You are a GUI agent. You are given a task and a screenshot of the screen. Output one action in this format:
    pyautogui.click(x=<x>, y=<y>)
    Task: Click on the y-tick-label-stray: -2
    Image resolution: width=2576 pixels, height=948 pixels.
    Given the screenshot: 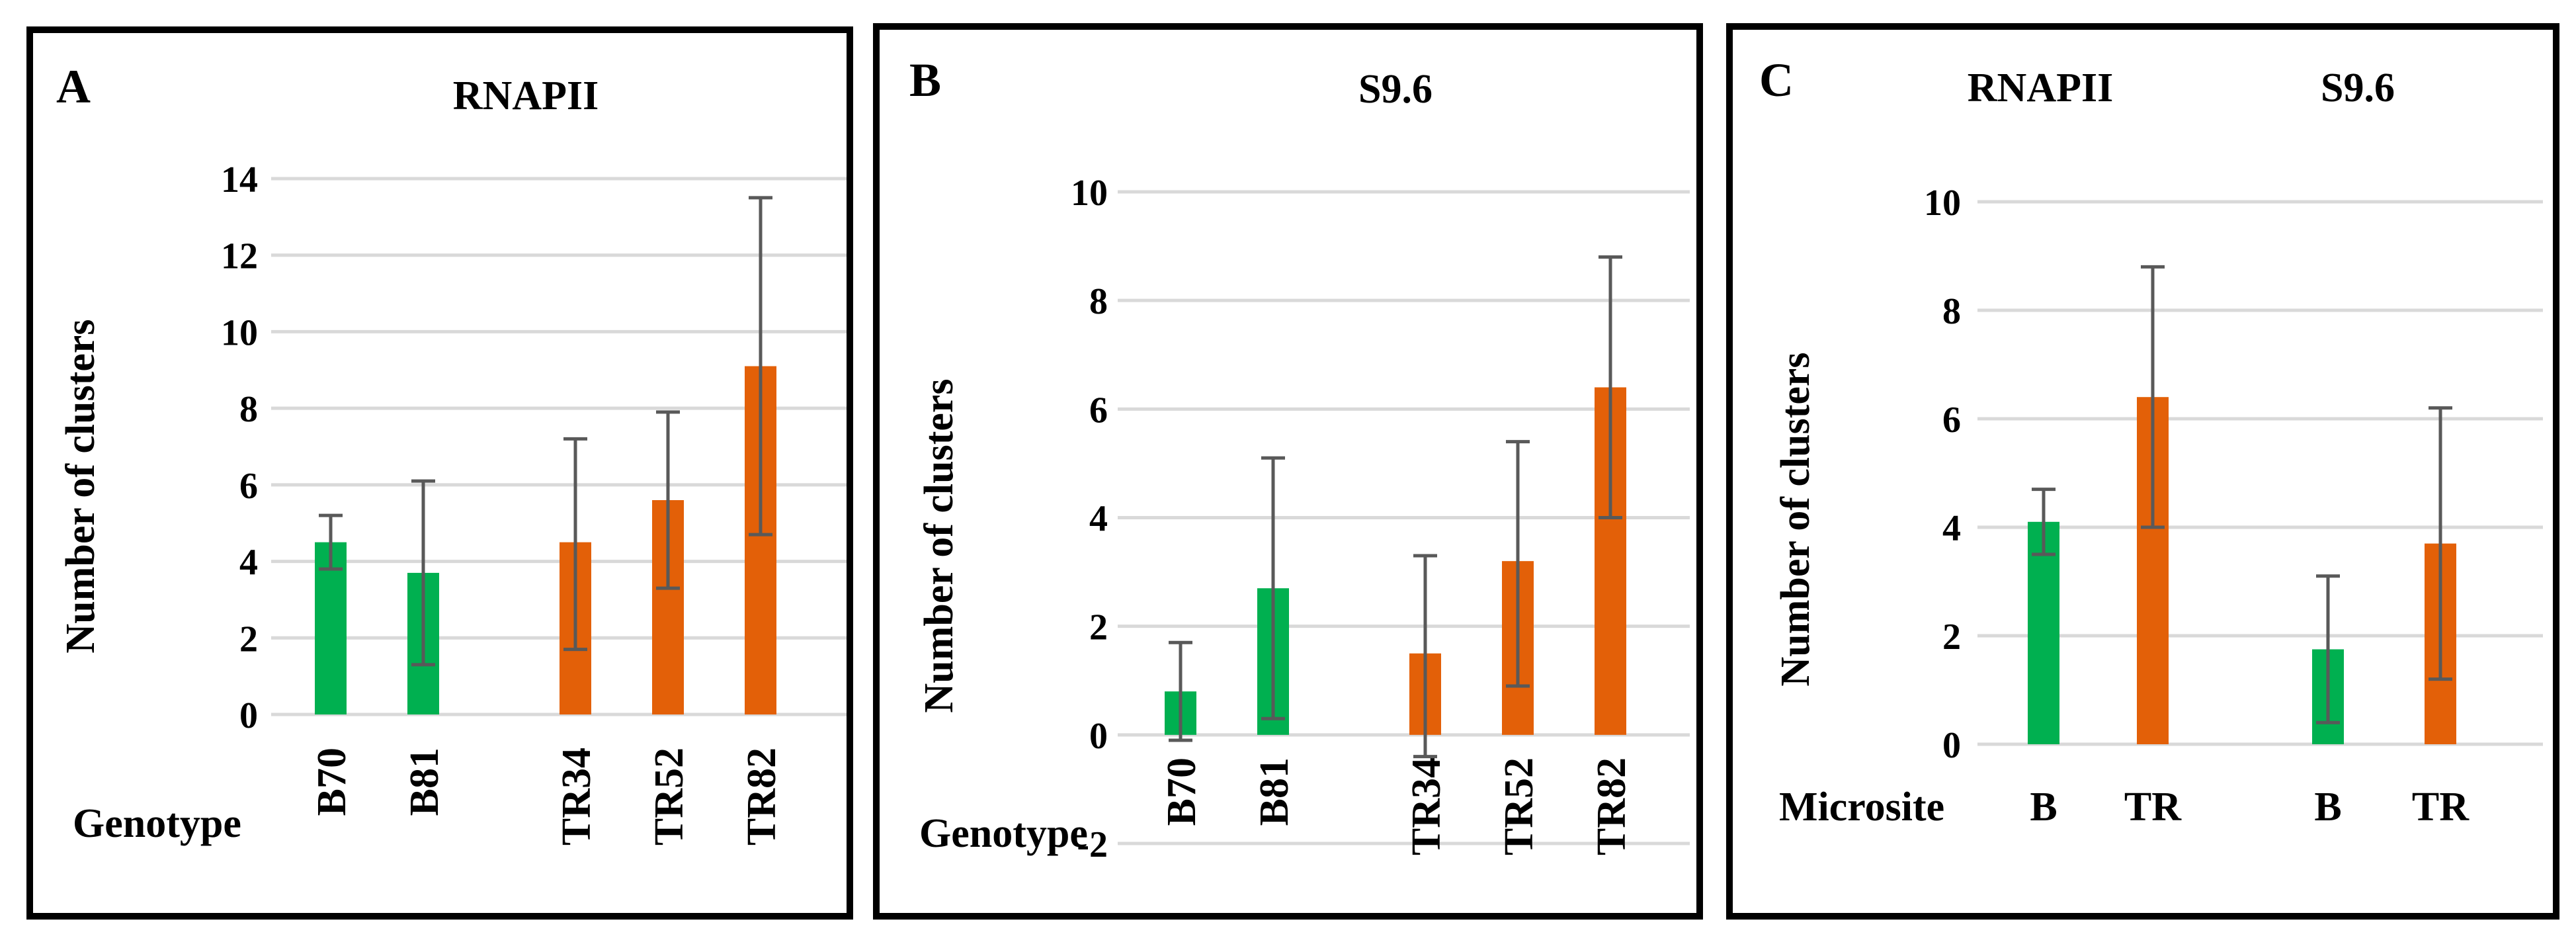 What is the action you would take?
    pyautogui.click(x=1092, y=844)
    